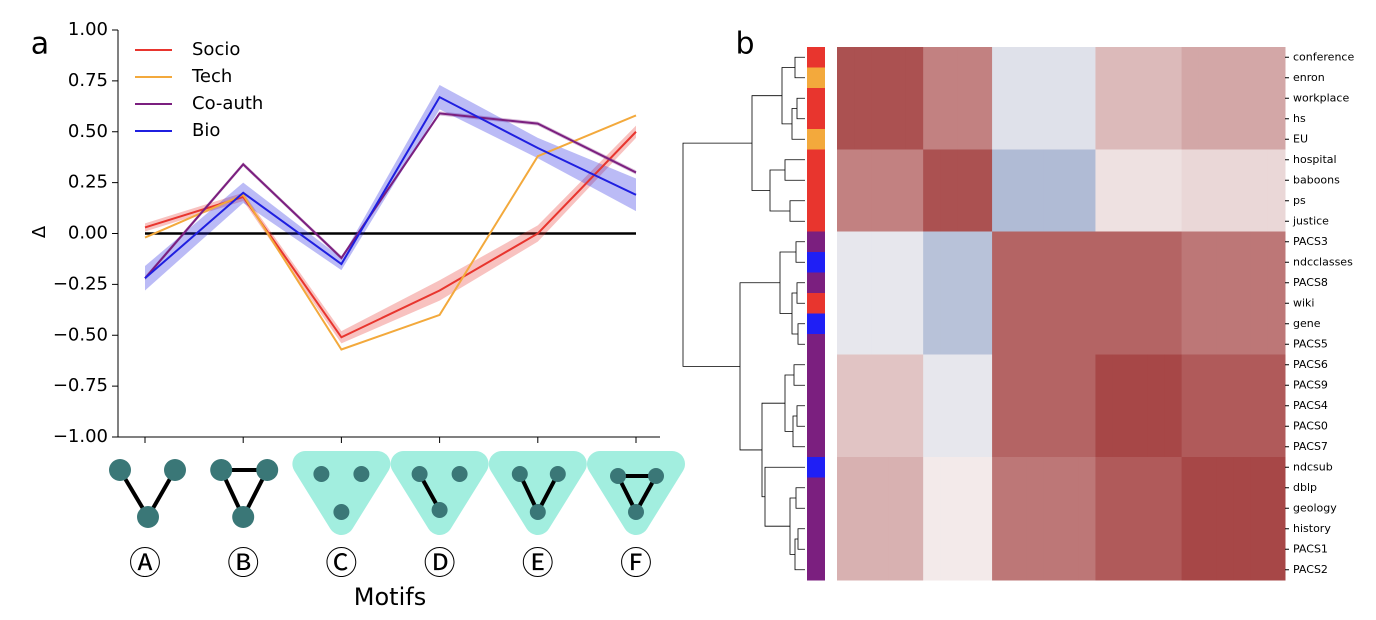 The width and height of the screenshot is (1376, 620). Describe the element at coordinates (227, 103) in the screenshot. I see `legend-label: Co-auth` at that location.